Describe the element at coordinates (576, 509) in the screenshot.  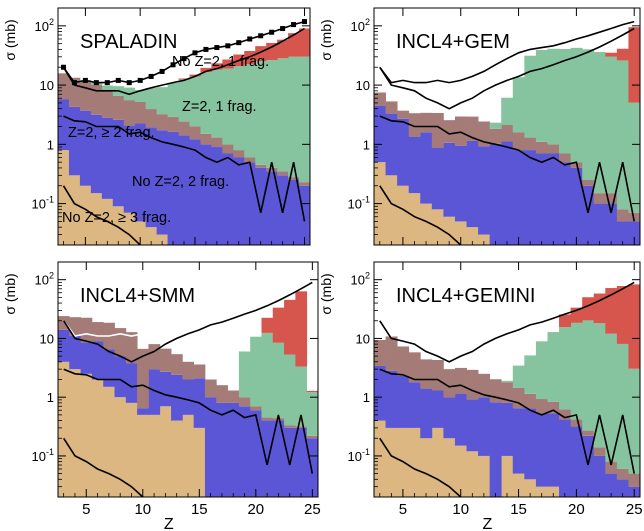
I see `x-tick-label: 20` at that location.